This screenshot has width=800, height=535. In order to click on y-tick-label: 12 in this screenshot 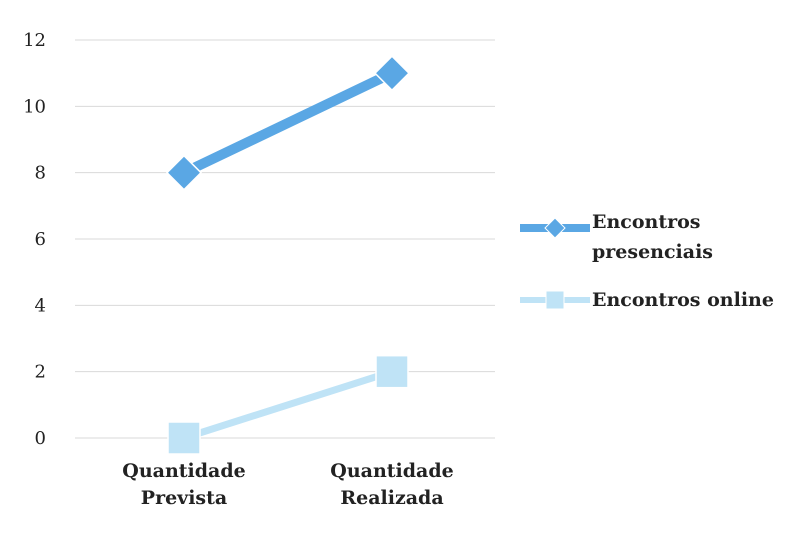, I will do `click(34, 40)`.